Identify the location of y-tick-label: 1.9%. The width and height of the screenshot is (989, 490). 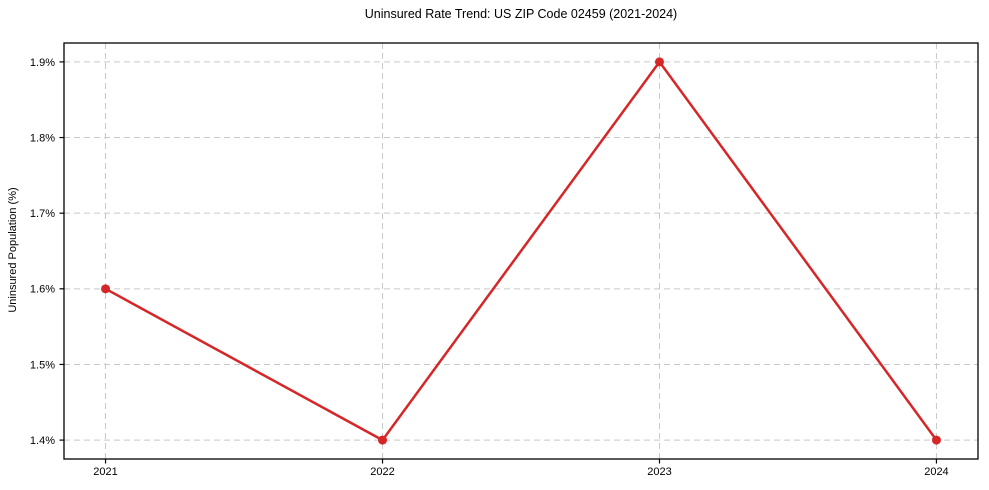
(42, 63).